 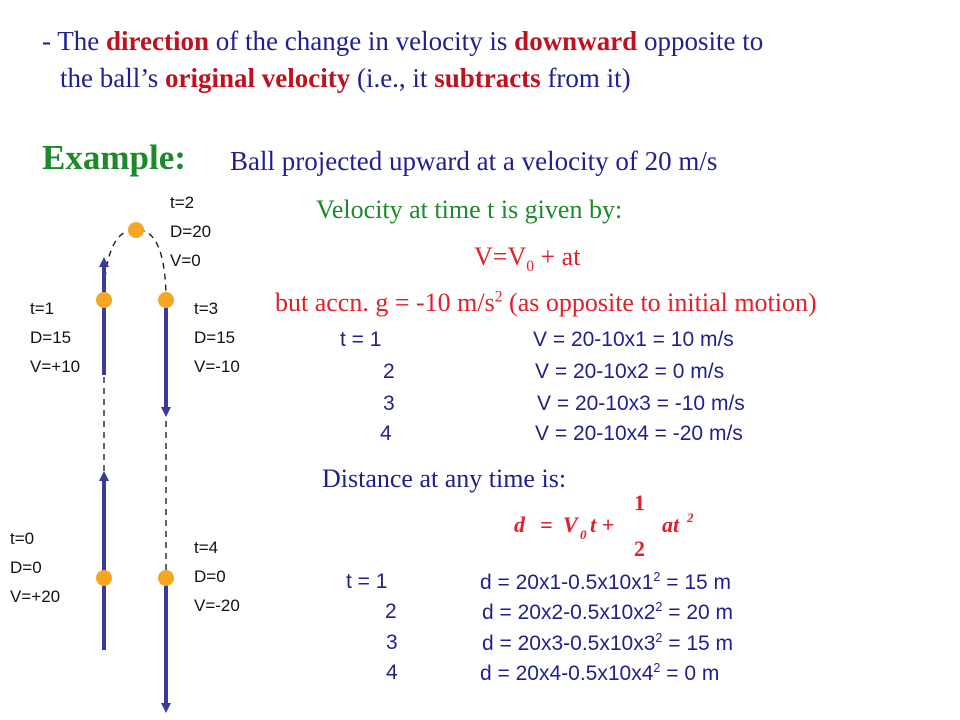 What do you see at coordinates (639, 502) in the screenshot?
I see `eq-numerator: 1` at bounding box center [639, 502].